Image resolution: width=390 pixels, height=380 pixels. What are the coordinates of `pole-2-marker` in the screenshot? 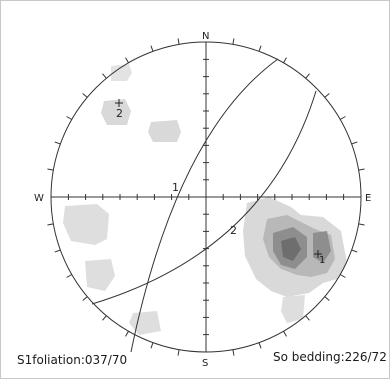 It's located at (119, 103).